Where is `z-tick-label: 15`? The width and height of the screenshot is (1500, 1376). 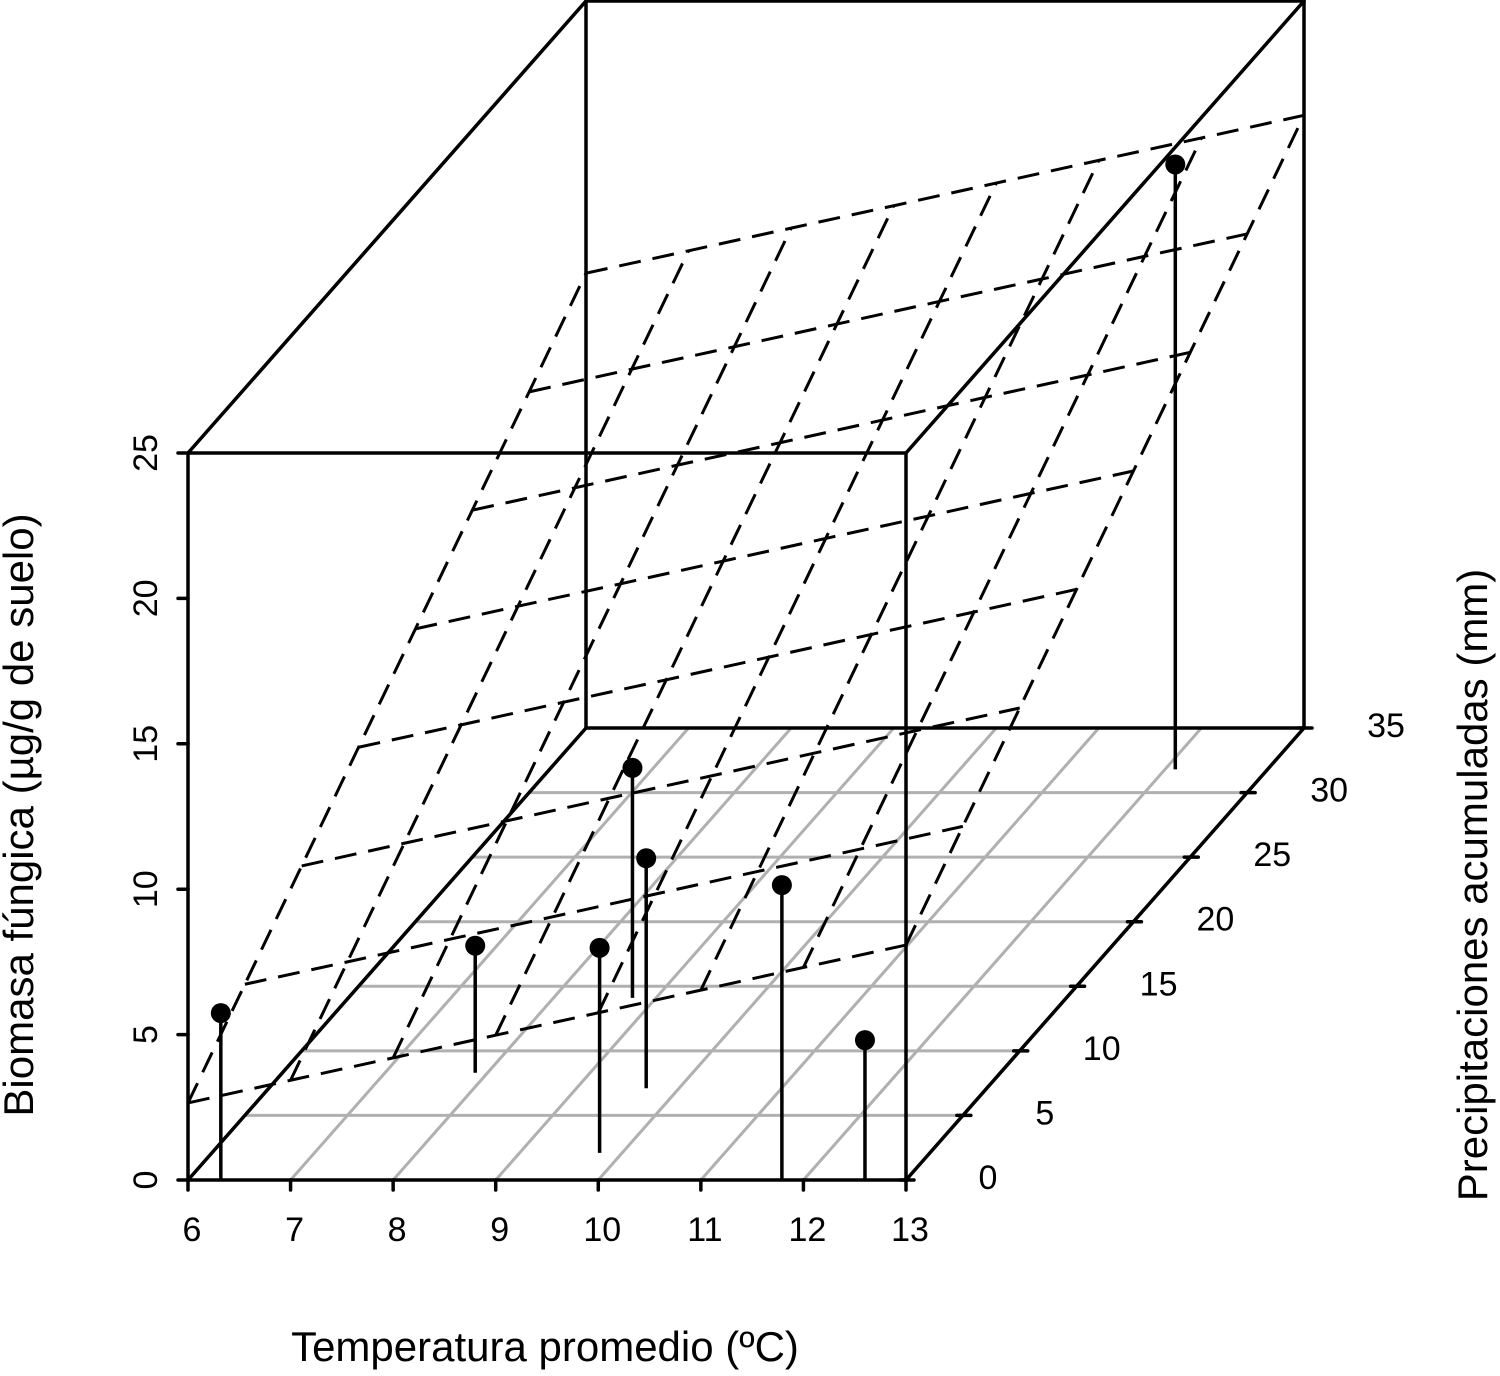
z-tick-label: 15 is located at coordinates (146, 744).